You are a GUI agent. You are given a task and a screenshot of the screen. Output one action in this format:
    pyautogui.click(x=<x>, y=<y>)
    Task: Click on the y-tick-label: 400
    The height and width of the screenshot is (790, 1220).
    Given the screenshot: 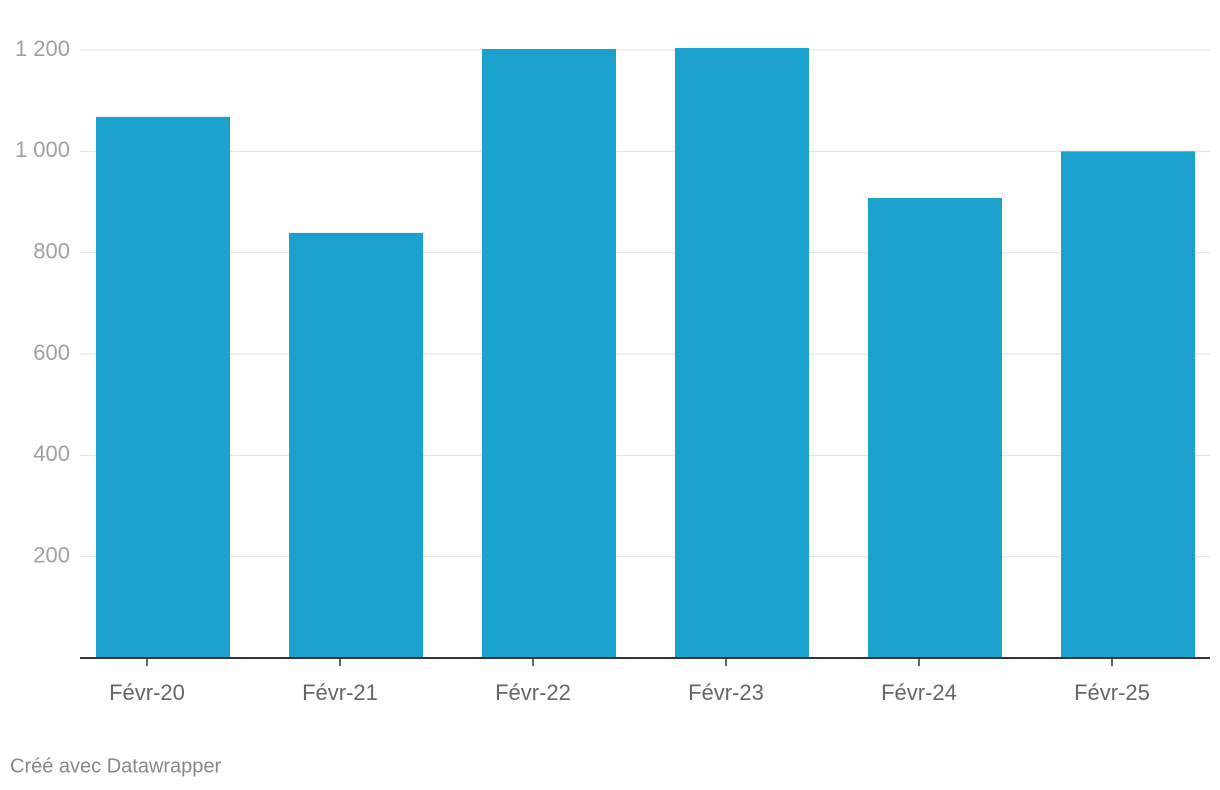 What is the action you would take?
    pyautogui.click(x=51, y=453)
    